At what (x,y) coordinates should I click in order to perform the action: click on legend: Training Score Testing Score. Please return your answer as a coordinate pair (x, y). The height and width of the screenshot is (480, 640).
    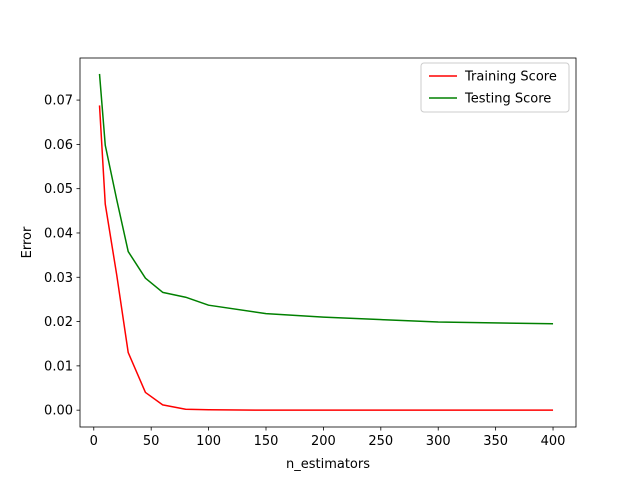
    Looking at the image, I should click on (495, 87).